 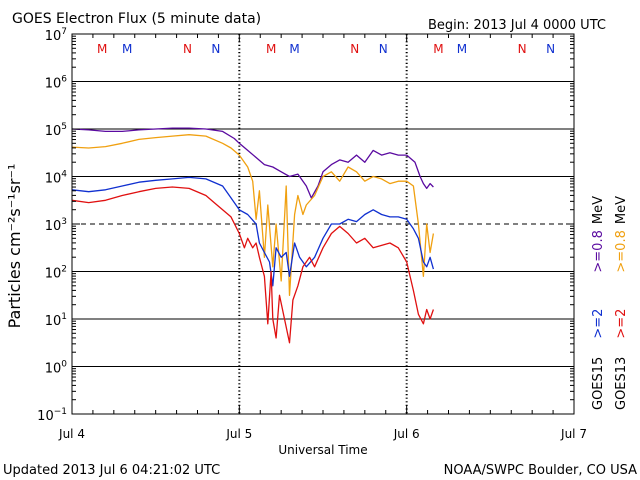 What do you see at coordinates (56, 130) in the screenshot?
I see `y-tick-label: 10⁵` at bounding box center [56, 130].